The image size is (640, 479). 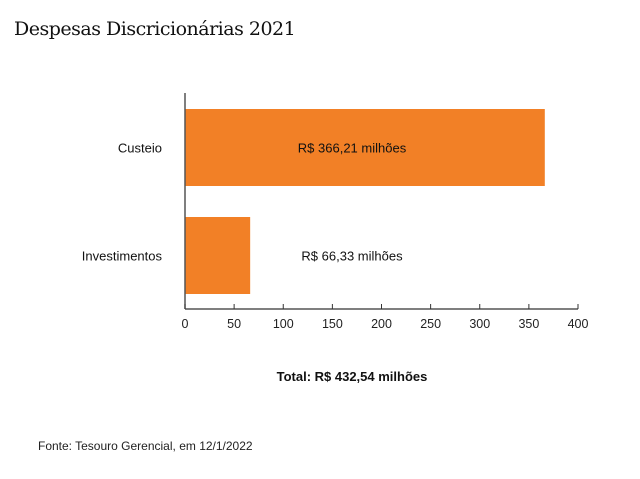 I want to click on bar-investimentos, so click(x=218, y=255).